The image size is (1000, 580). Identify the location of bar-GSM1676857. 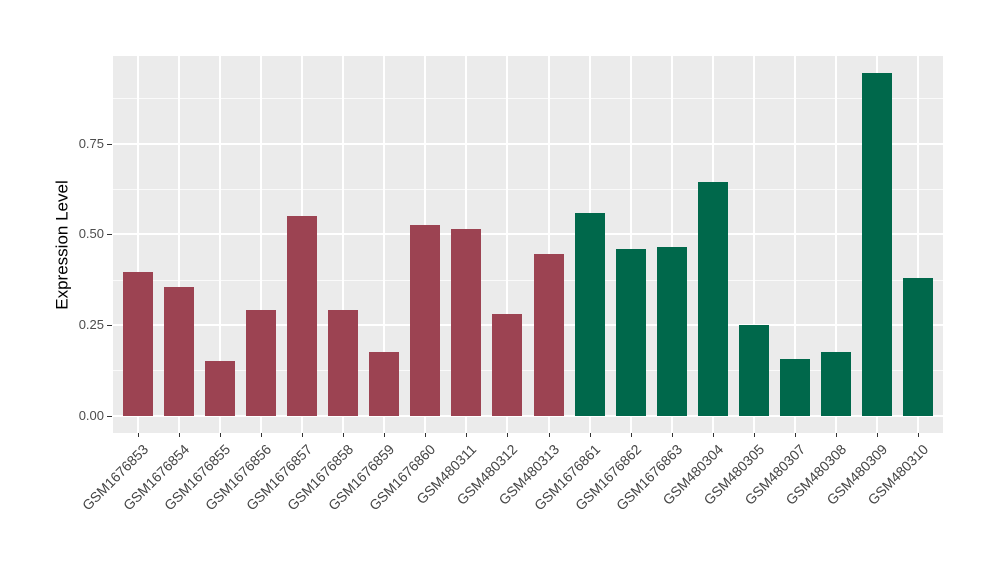
(302, 316).